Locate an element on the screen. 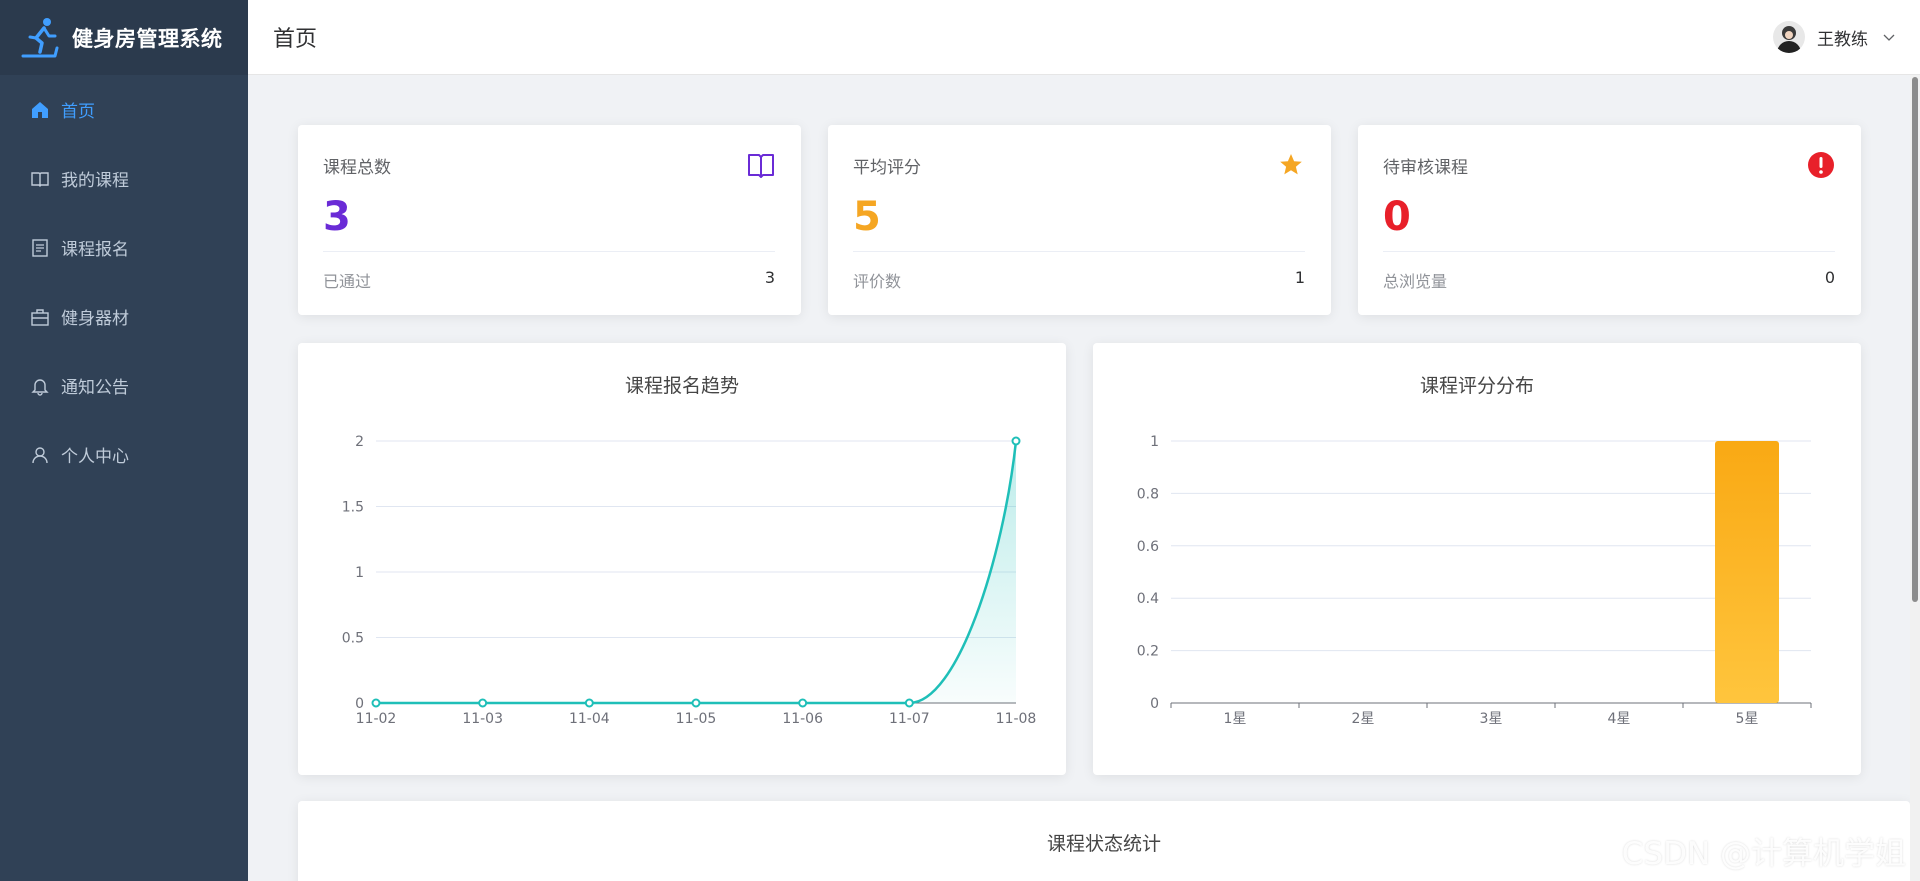 This screenshot has height=881, width=1920. series-area is located at coordinates (696, 572).